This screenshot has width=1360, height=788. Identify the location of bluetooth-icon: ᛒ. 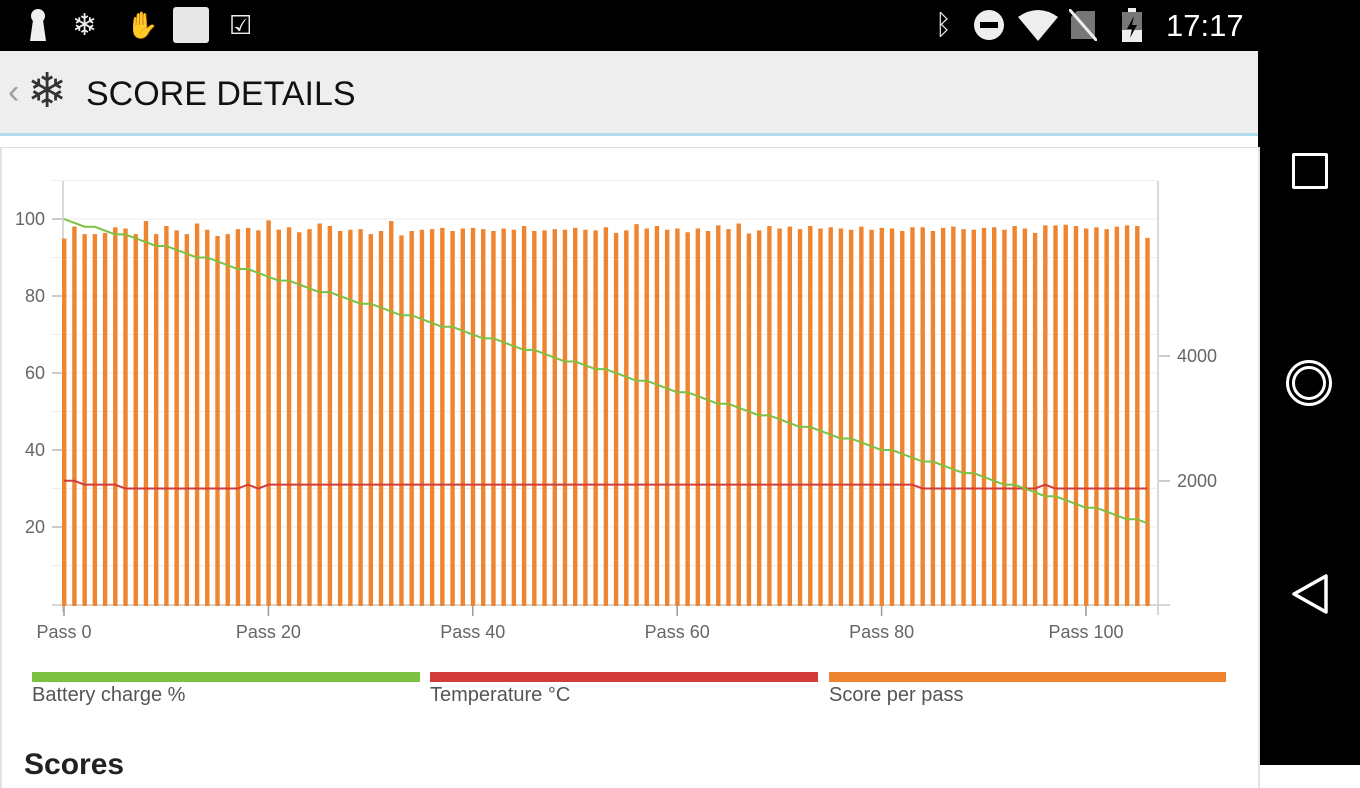
(943, 24).